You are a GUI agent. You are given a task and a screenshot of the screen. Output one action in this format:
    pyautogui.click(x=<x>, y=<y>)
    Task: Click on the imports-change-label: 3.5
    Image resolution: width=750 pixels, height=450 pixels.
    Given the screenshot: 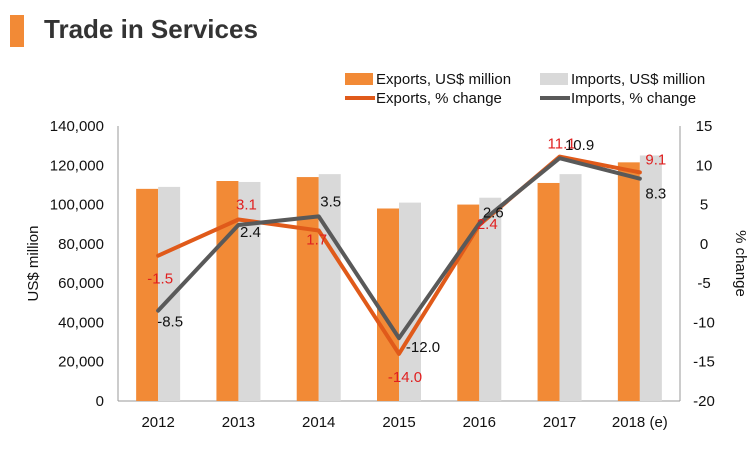 What is the action you would take?
    pyautogui.click(x=330, y=201)
    